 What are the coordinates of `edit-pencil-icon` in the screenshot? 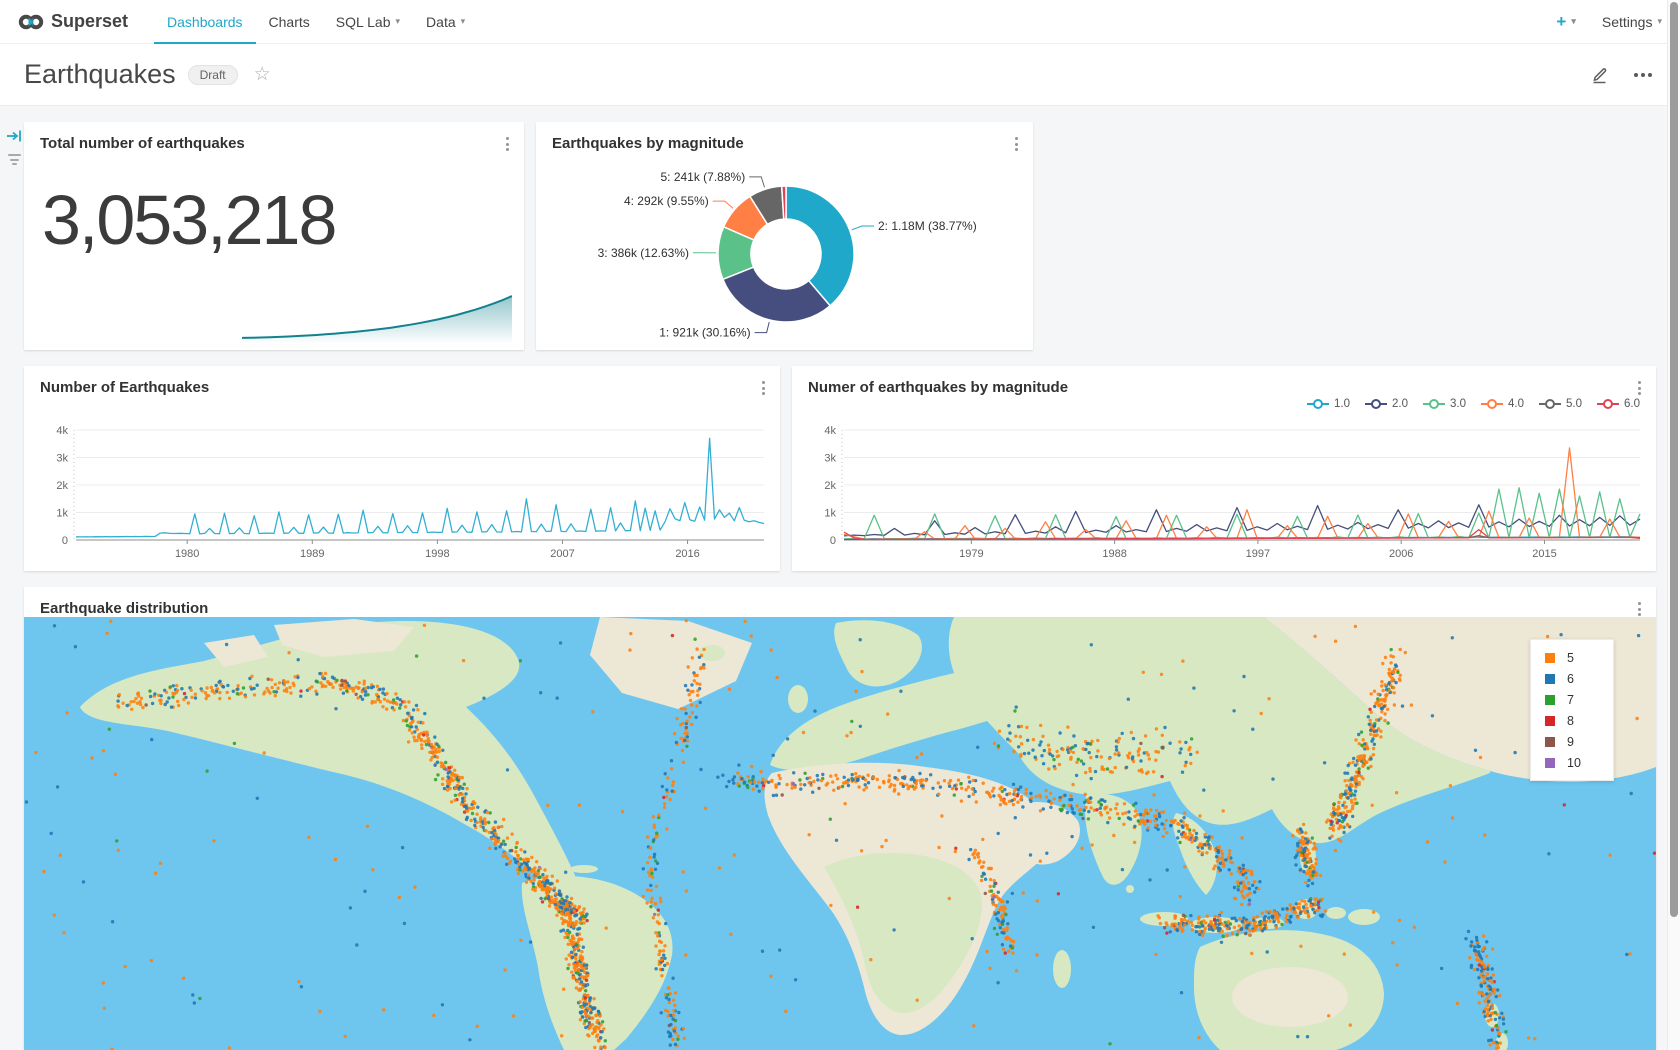 It's located at (1599, 74).